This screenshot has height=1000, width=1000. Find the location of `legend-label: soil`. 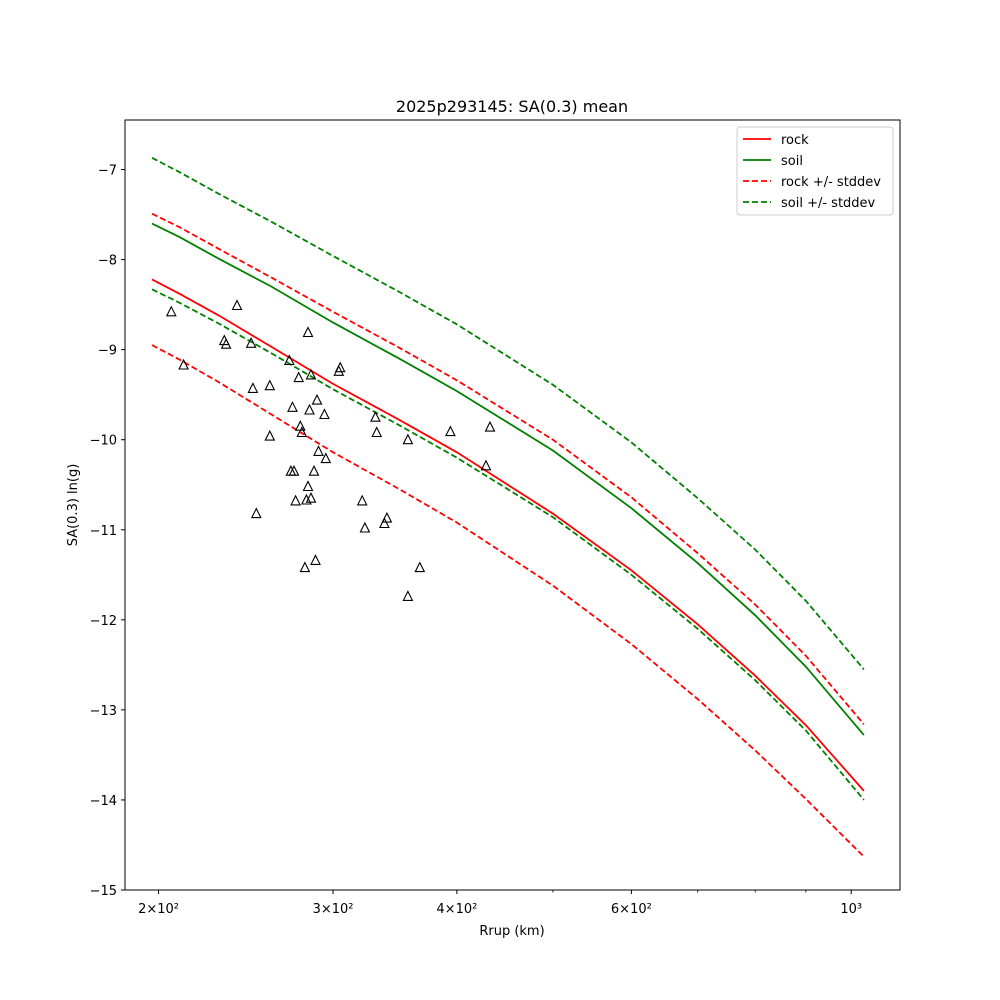

legend-label: soil is located at coordinates (792, 161).